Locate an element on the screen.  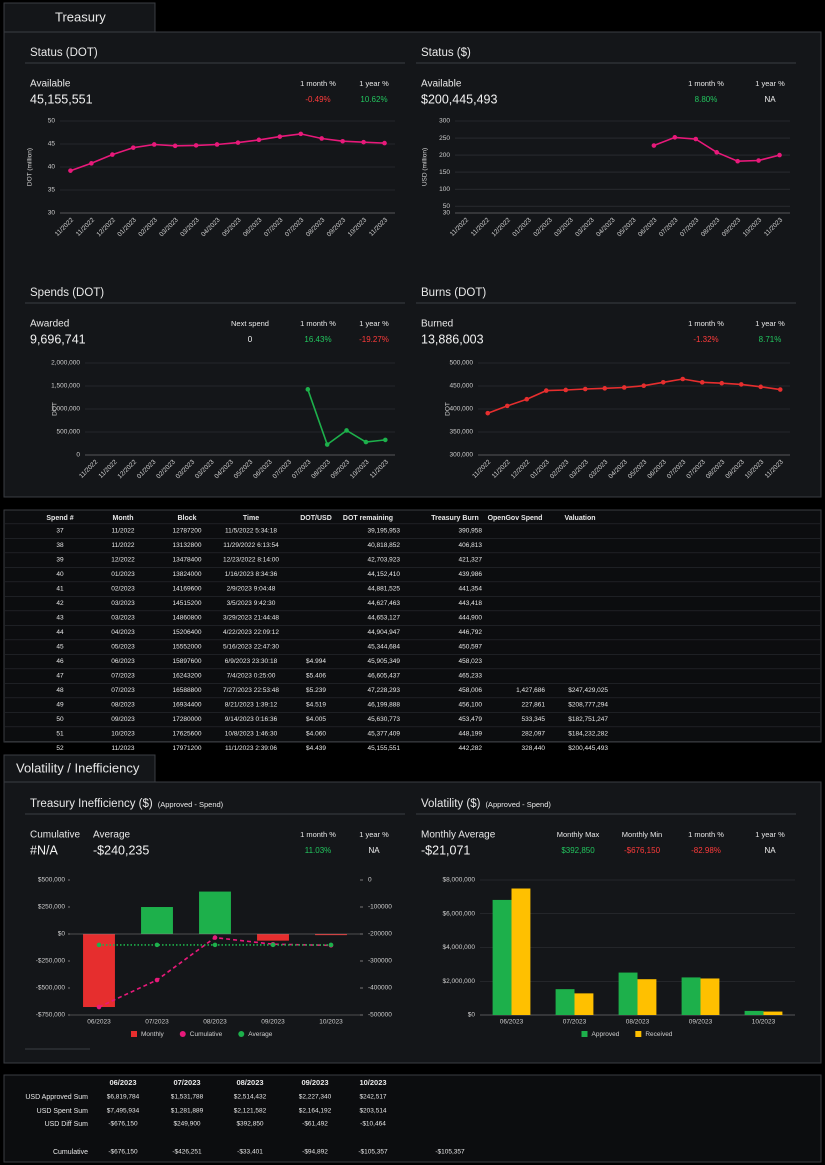
cell: 42 is located at coordinates (60, 603).